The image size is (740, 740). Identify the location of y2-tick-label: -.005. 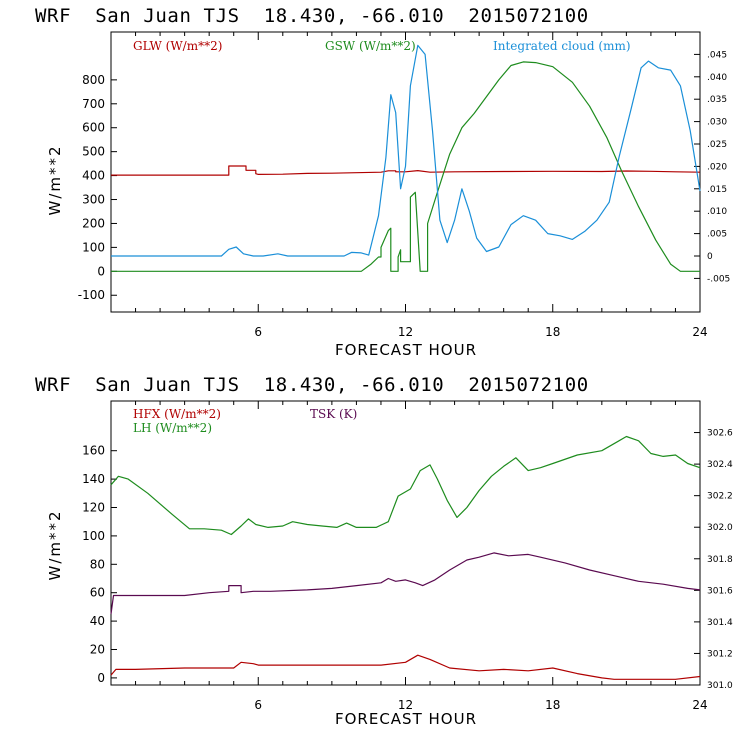
(718, 279).